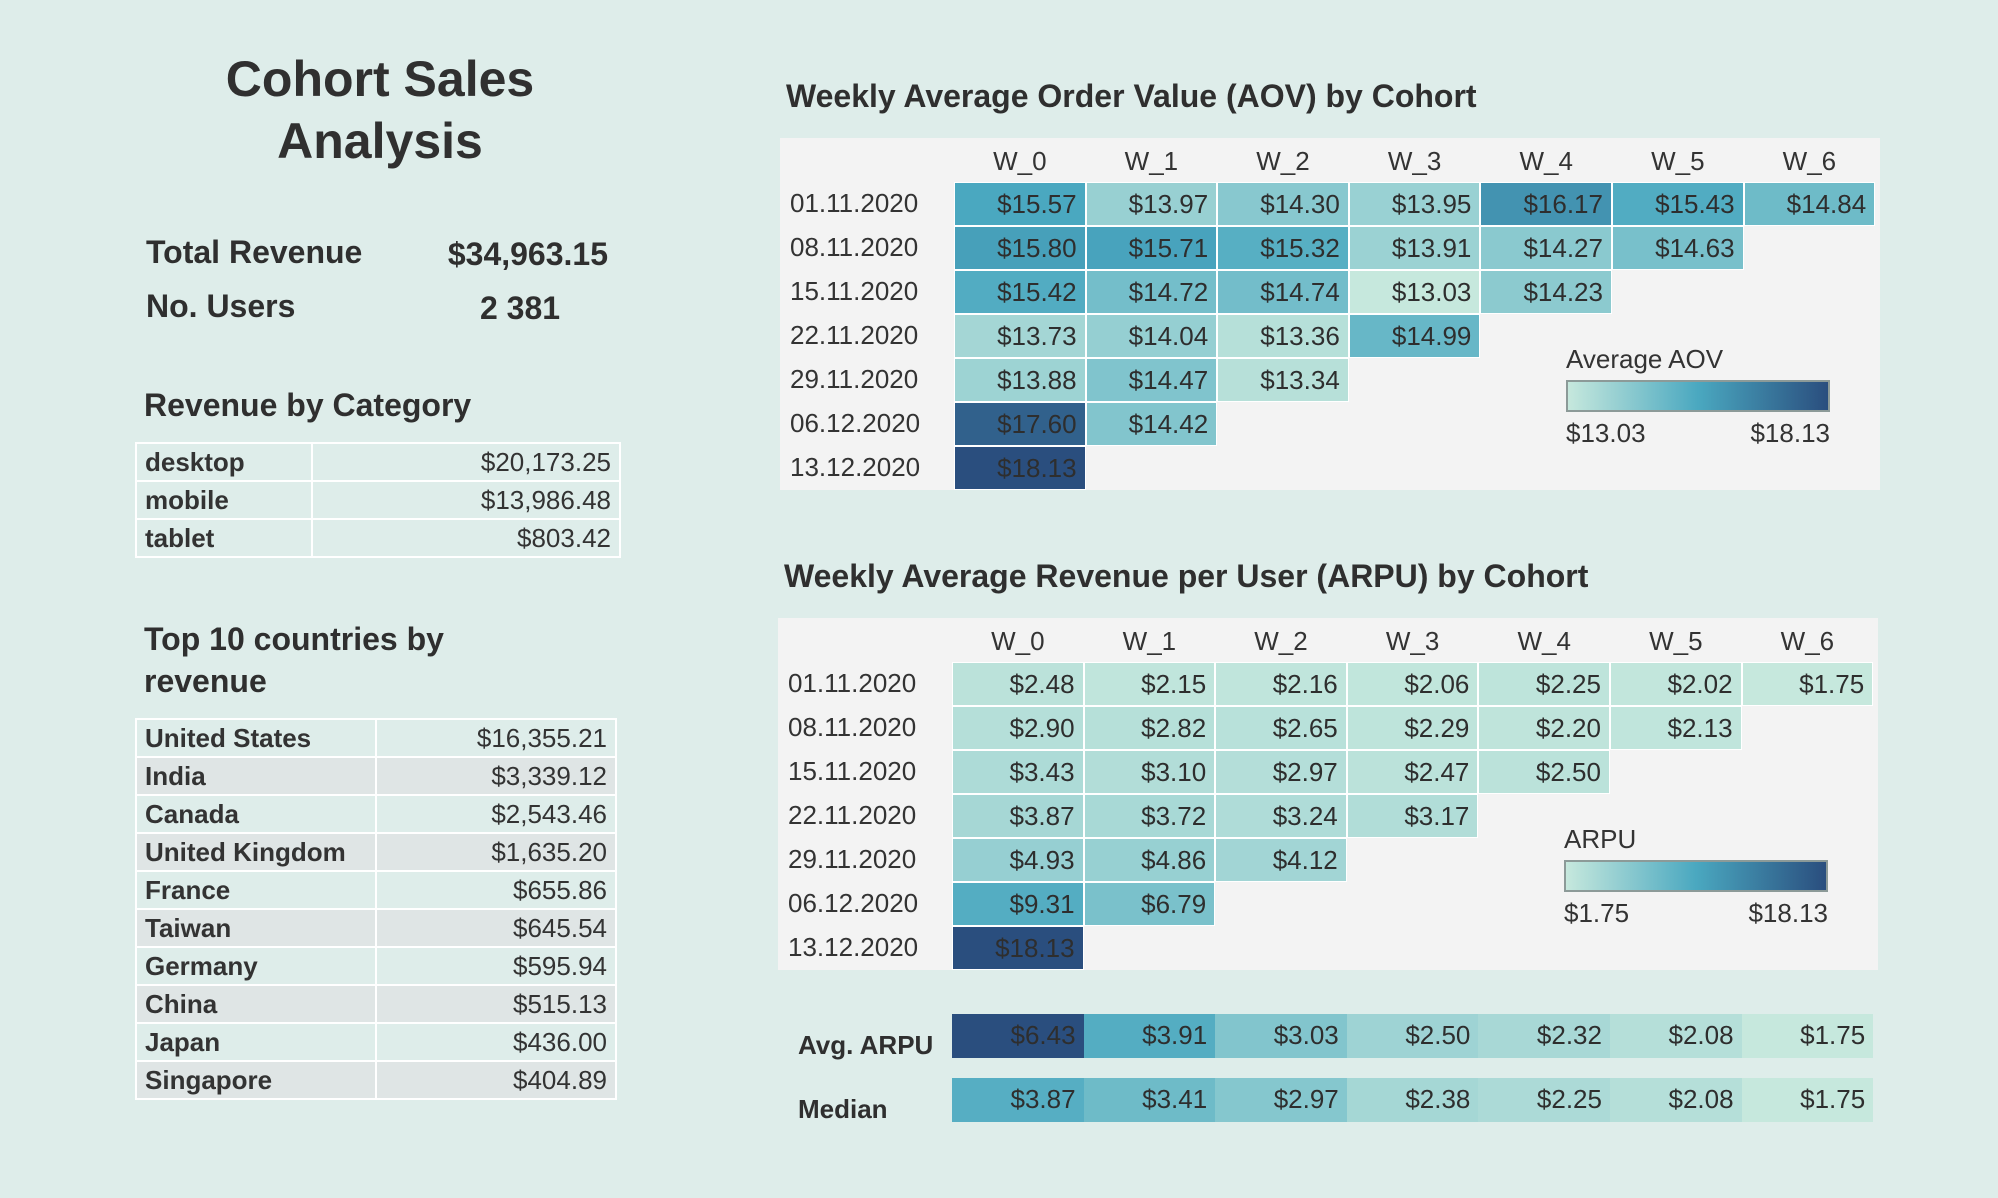 The image size is (1998, 1198). What do you see at coordinates (1412, 1100) in the screenshot?
I see `summary-cell: $2.38` at bounding box center [1412, 1100].